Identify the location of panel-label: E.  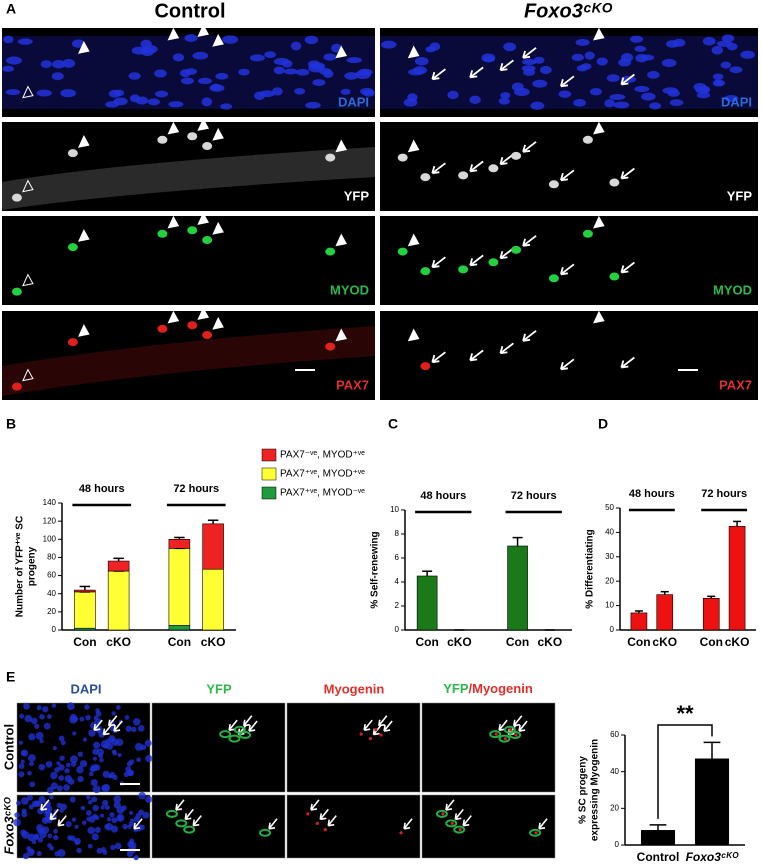
(10, 677).